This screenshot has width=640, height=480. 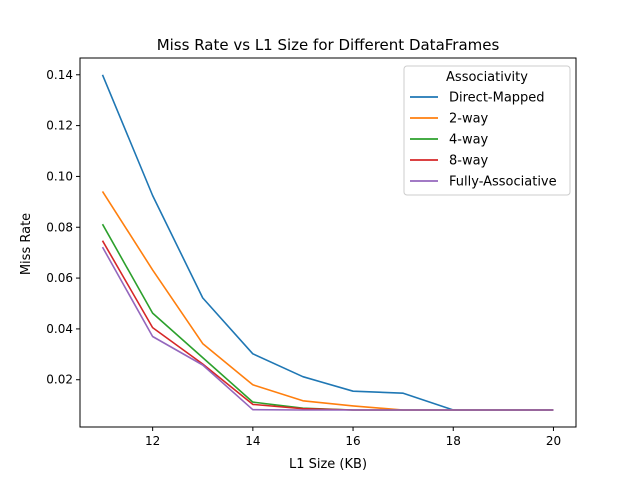 I want to click on y-tick-label: 0.02, so click(x=59, y=380).